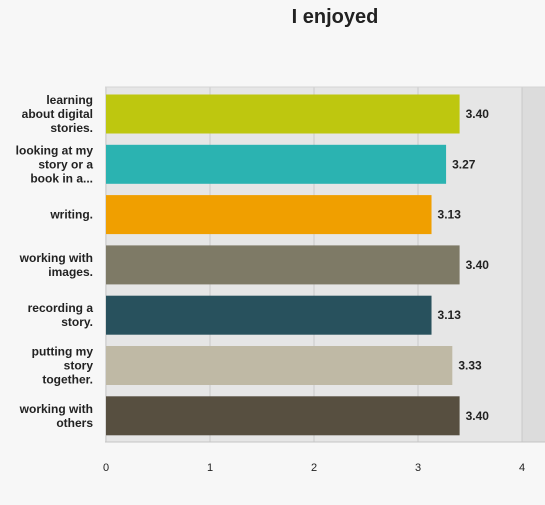 This screenshot has height=505, width=545. What do you see at coordinates (335, 17) in the screenshot?
I see `chart-title: I enjoyed` at bounding box center [335, 17].